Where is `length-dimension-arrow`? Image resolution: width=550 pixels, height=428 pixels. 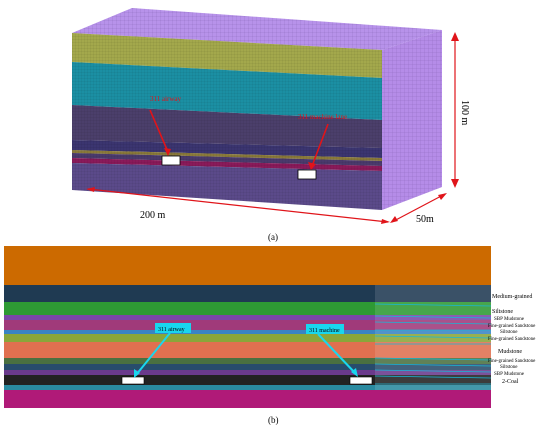
length-dimension-arrow is located at coordinates (238, 205).